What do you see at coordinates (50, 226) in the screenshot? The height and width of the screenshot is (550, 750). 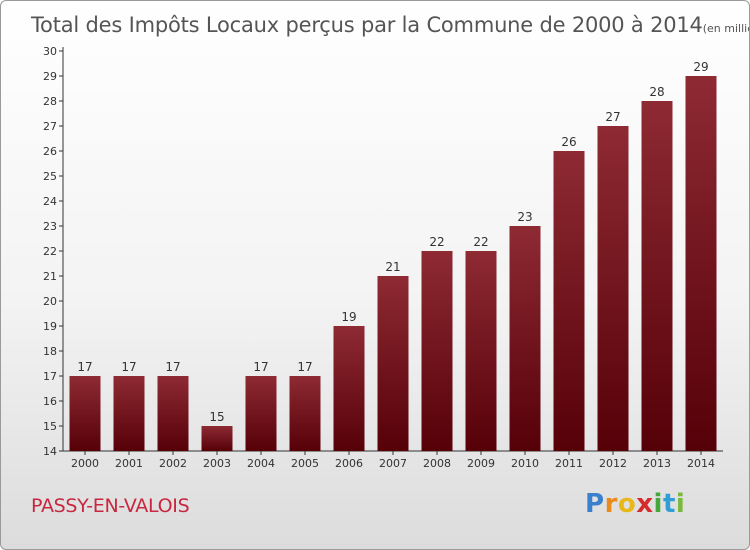 I see `y-tick-label: 23` at bounding box center [50, 226].